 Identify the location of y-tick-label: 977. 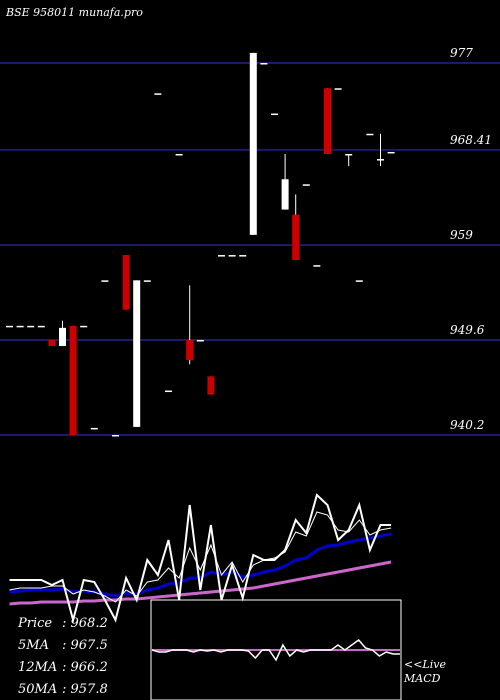
(461, 53).